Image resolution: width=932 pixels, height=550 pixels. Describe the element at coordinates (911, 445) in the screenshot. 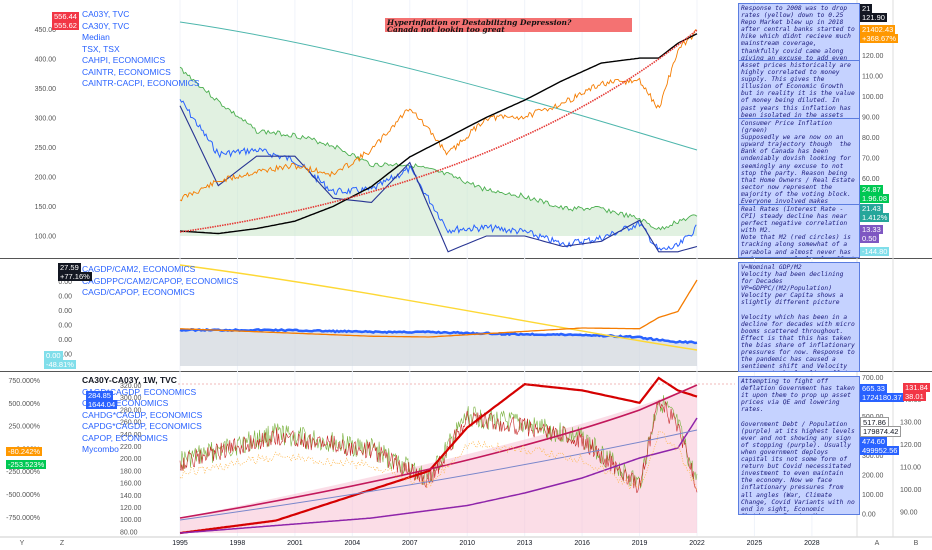

I see `far-right-tick-label: 120.00` at that location.